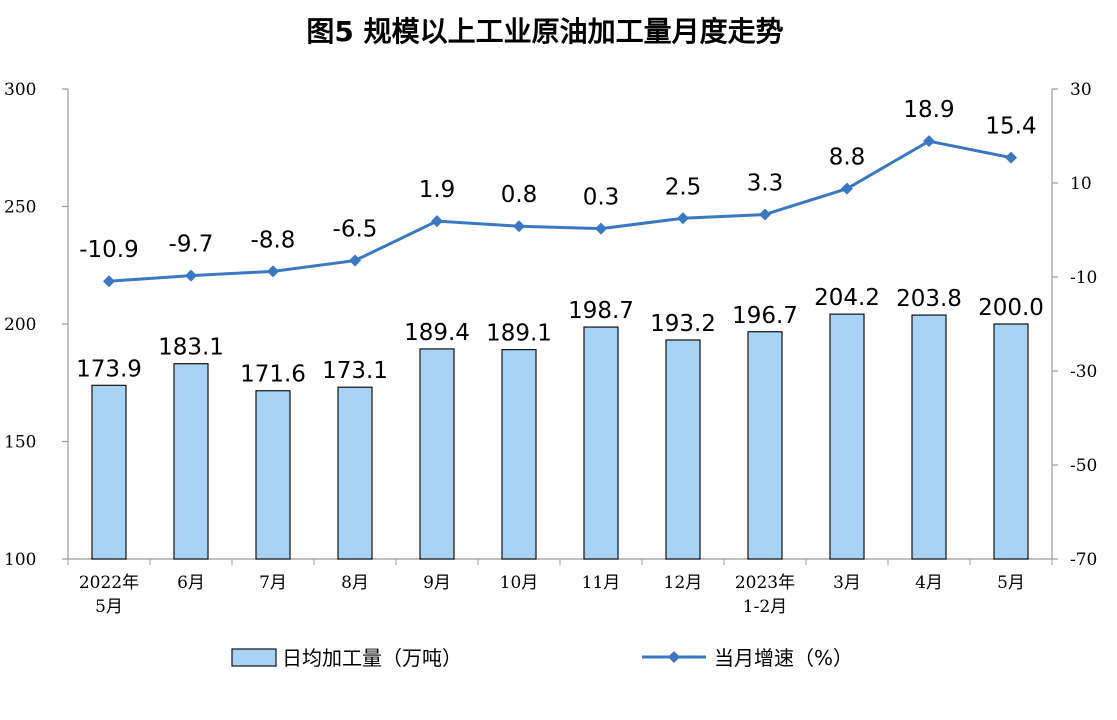 The height and width of the screenshot is (720, 1117). What do you see at coordinates (683, 583) in the screenshot?
I see `x-tick-label: 12月` at bounding box center [683, 583].